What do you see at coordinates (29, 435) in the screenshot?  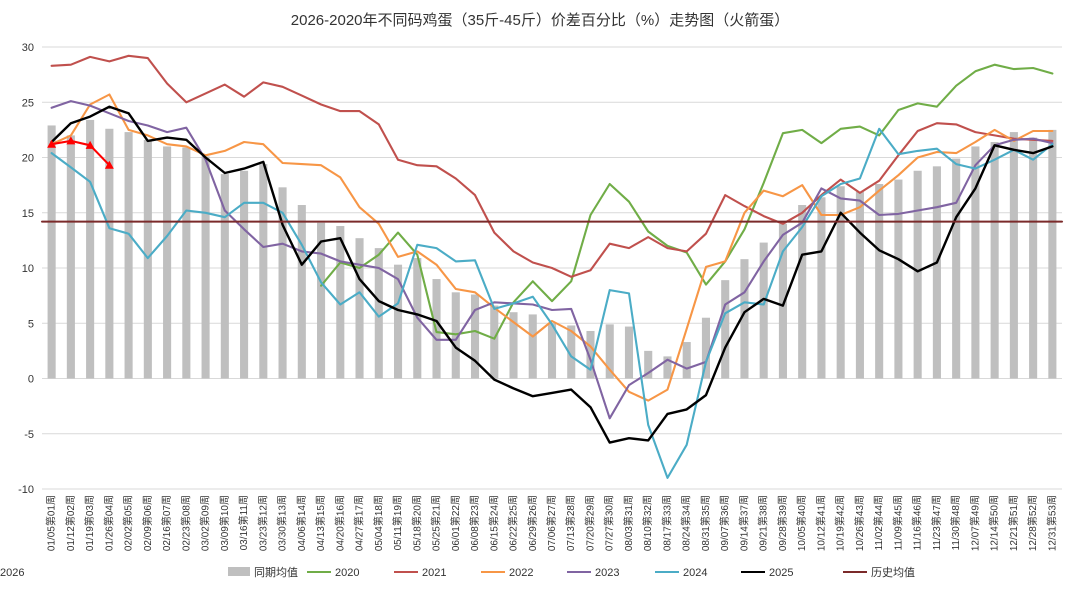 I see `y-tick-label: -5` at bounding box center [29, 435].